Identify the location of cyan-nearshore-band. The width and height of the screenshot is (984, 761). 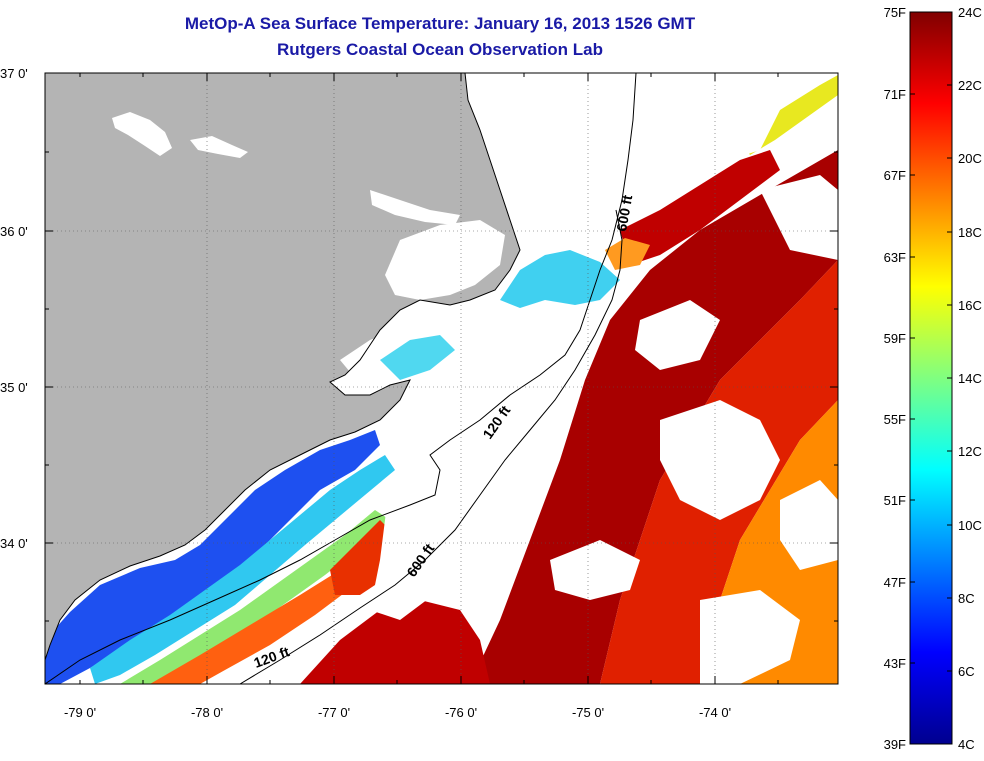
(242, 569).